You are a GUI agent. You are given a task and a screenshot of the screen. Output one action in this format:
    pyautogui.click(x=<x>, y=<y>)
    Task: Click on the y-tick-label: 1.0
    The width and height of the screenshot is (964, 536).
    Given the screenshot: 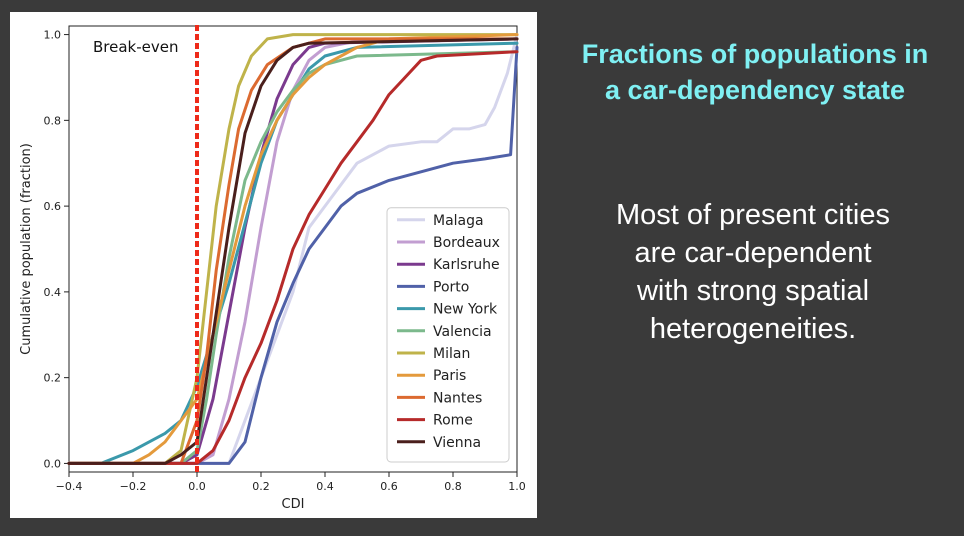 What is the action you would take?
    pyautogui.click(x=53, y=35)
    